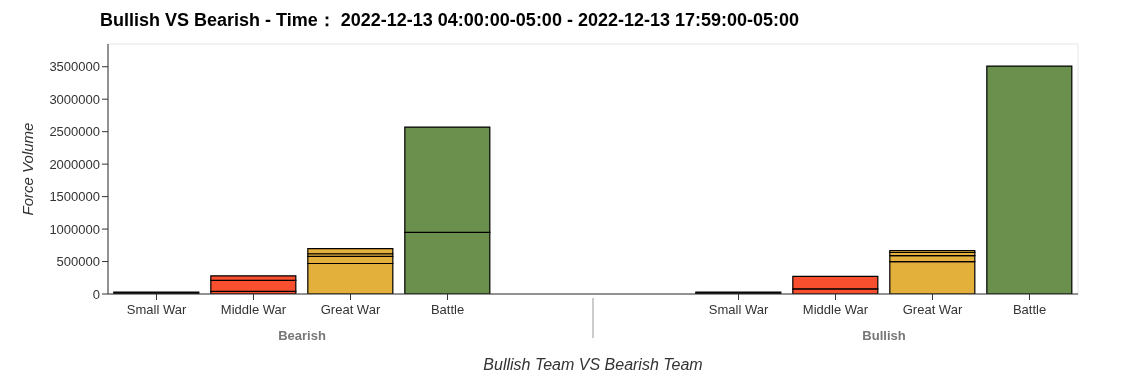 This screenshot has height=375, width=1125. What do you see at coordinates (302, 335) in the screenshot?
I see `text: Bearish` at bounding box center [302, 335].